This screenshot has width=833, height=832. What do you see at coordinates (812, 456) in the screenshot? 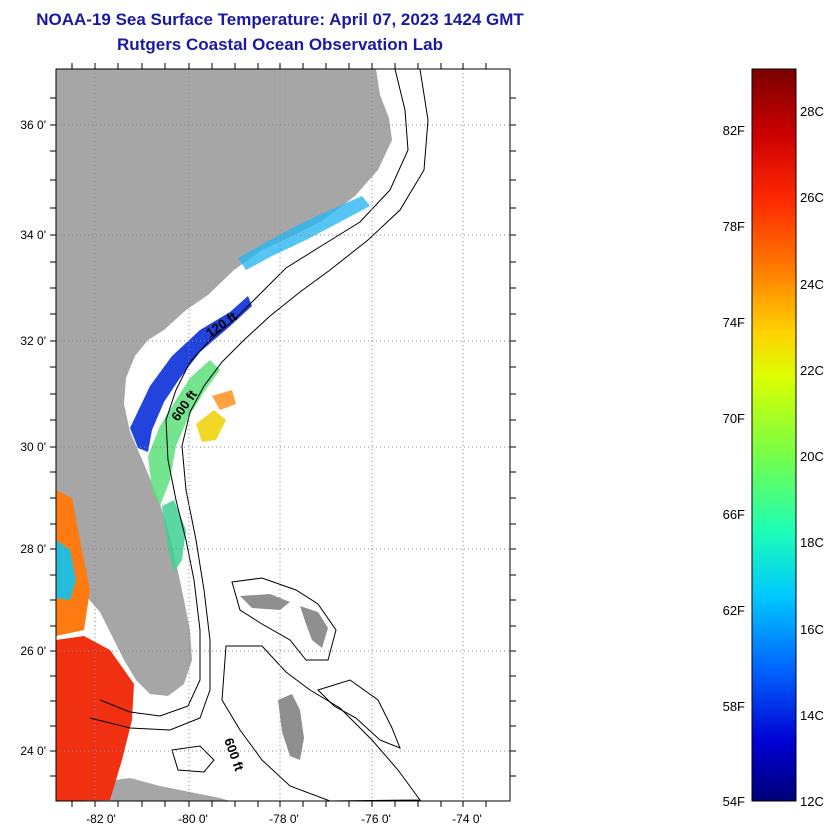
I see `colorbar-c-20: 20C` at bounding box center [812, 456].